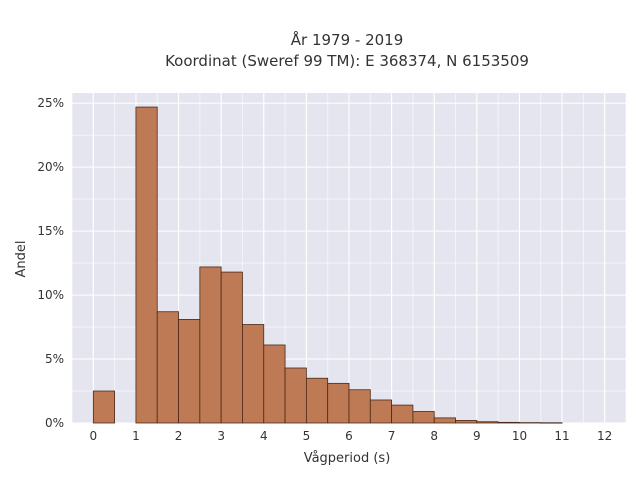 Image resolution: width=640 pixels, height=480 pixels. What do you see at coordinates (50, 295) in the screenshot?
I see `y-tick-label: 10%` at bounding box center [50, 295].